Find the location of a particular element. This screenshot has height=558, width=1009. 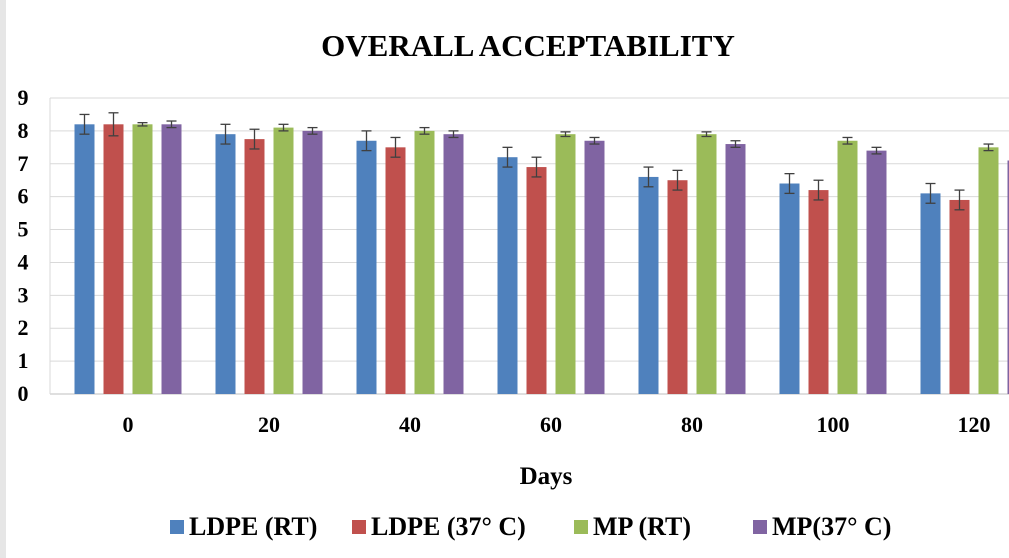

x-tick-label: 100 is located at coordinates (833, 424).